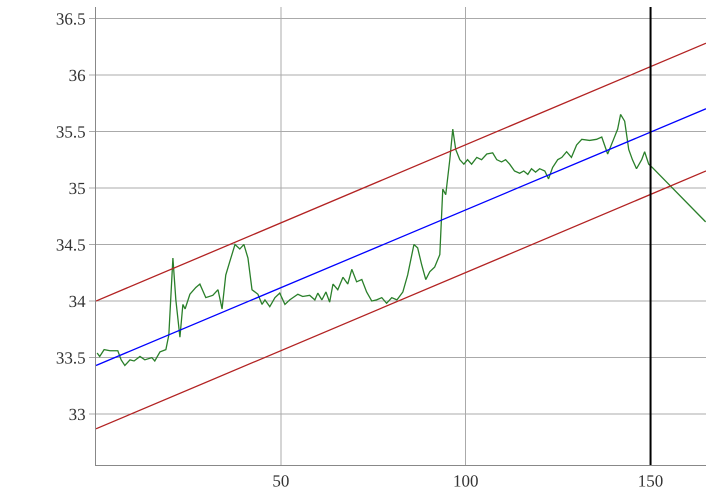 The image size is (706, 496). What do you see at coordinates (77, 414) in the screenshot?
I see `y-tick-label: 33` at bounding box center [77, 414].